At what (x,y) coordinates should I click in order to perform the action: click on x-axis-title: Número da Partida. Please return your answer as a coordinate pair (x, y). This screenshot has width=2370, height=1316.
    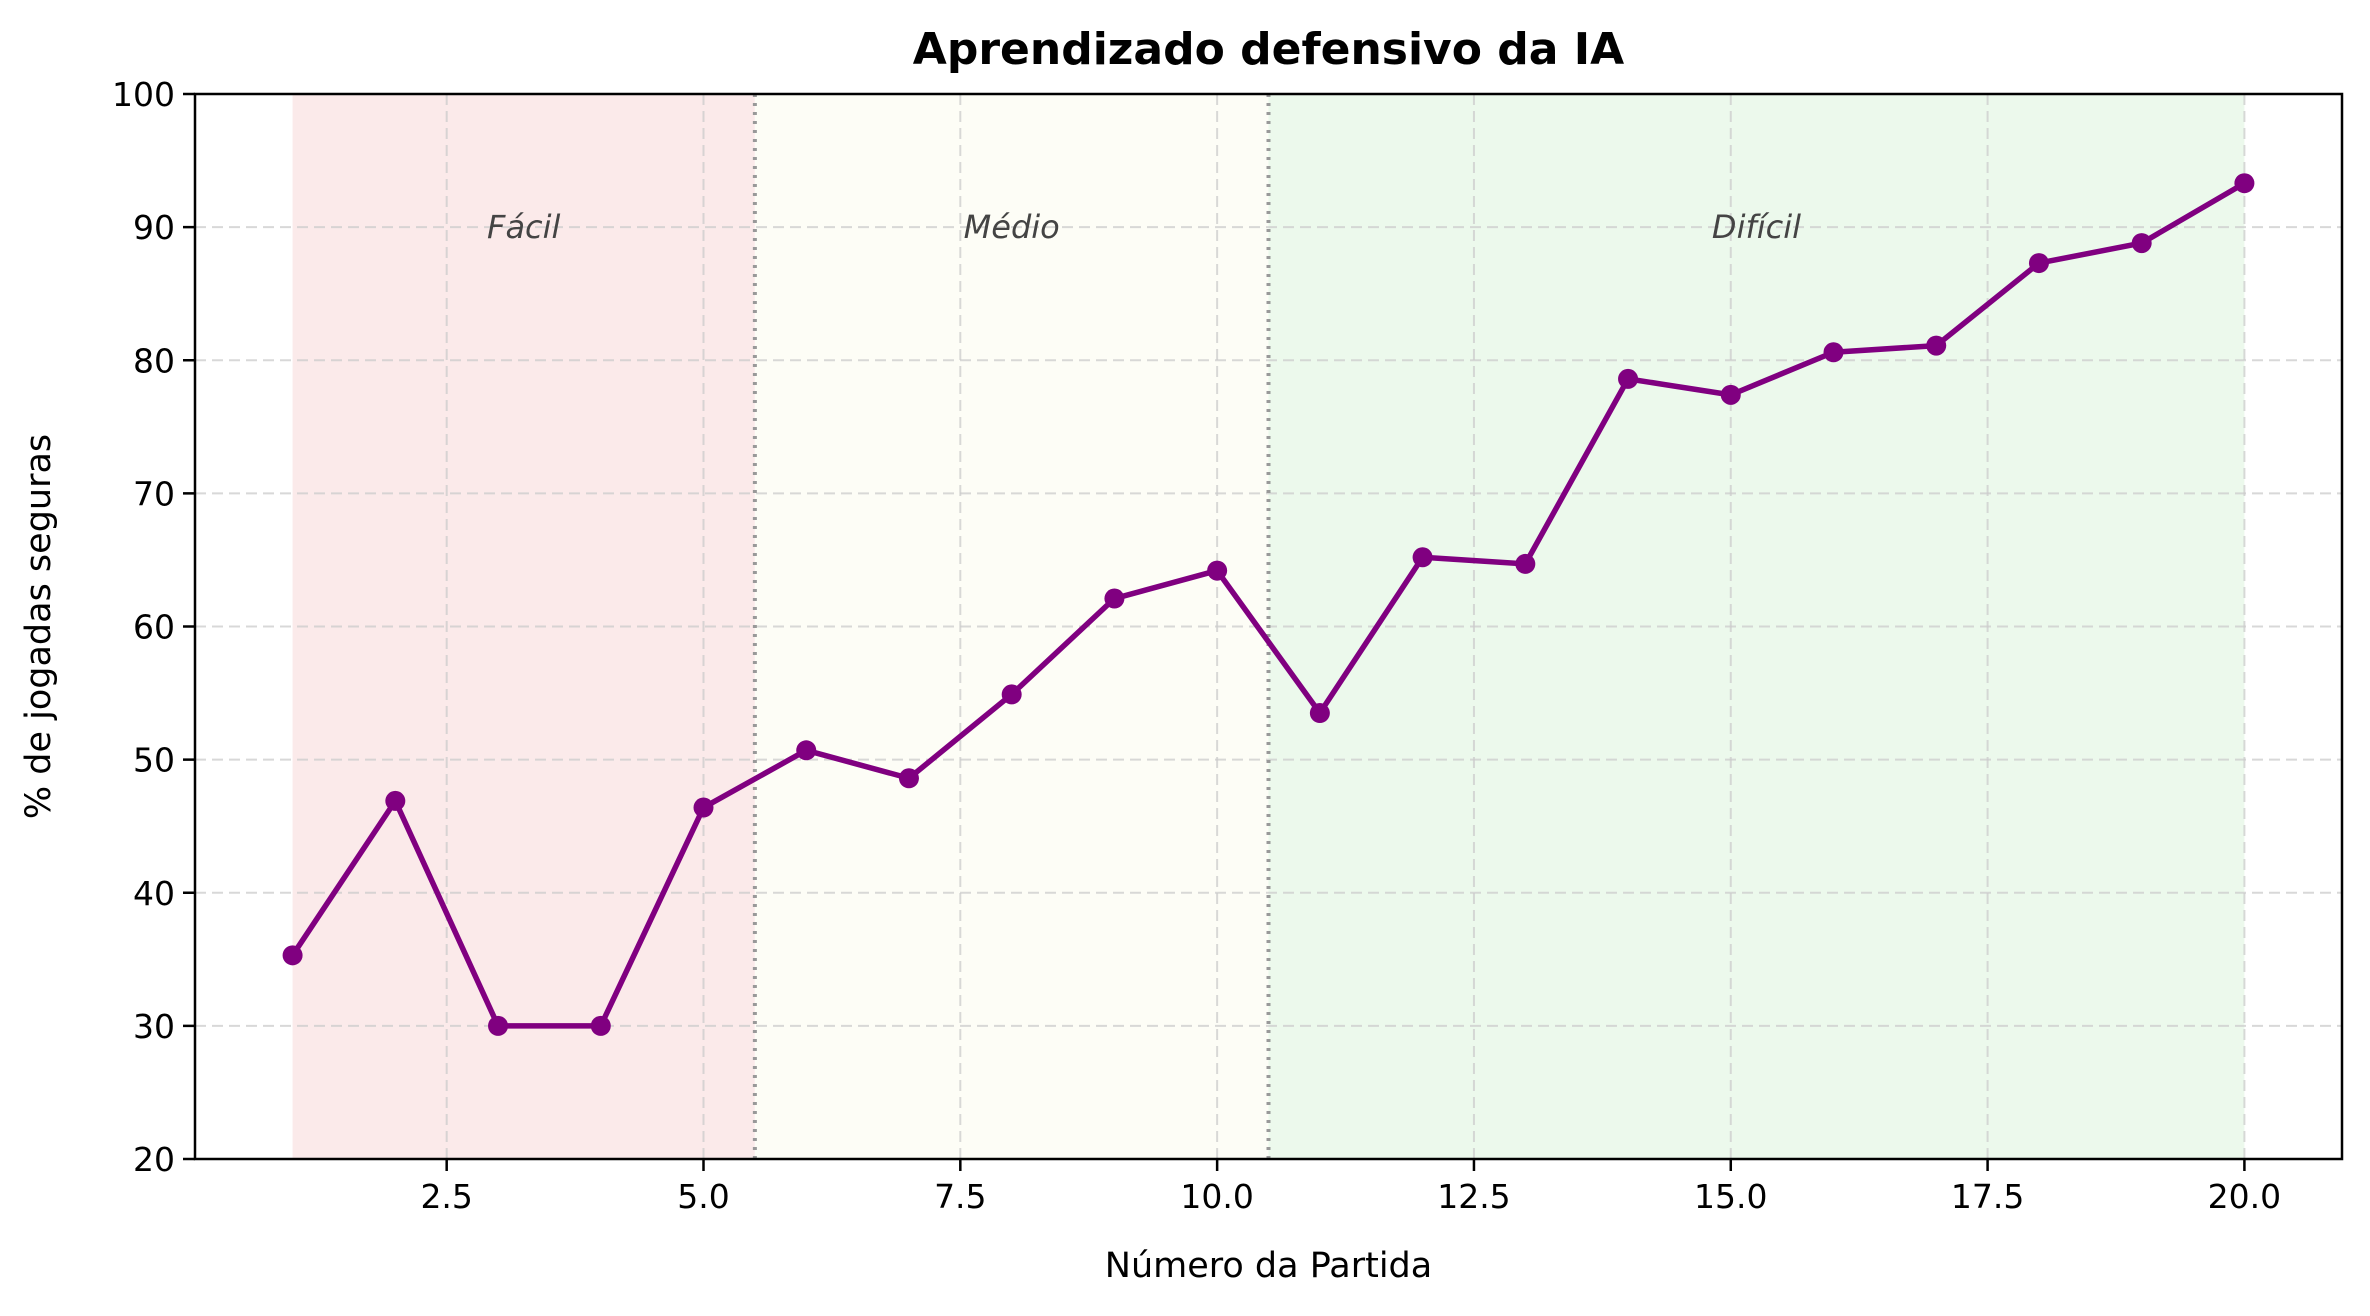
    Looking at the image, I should click on (1268, 1266).